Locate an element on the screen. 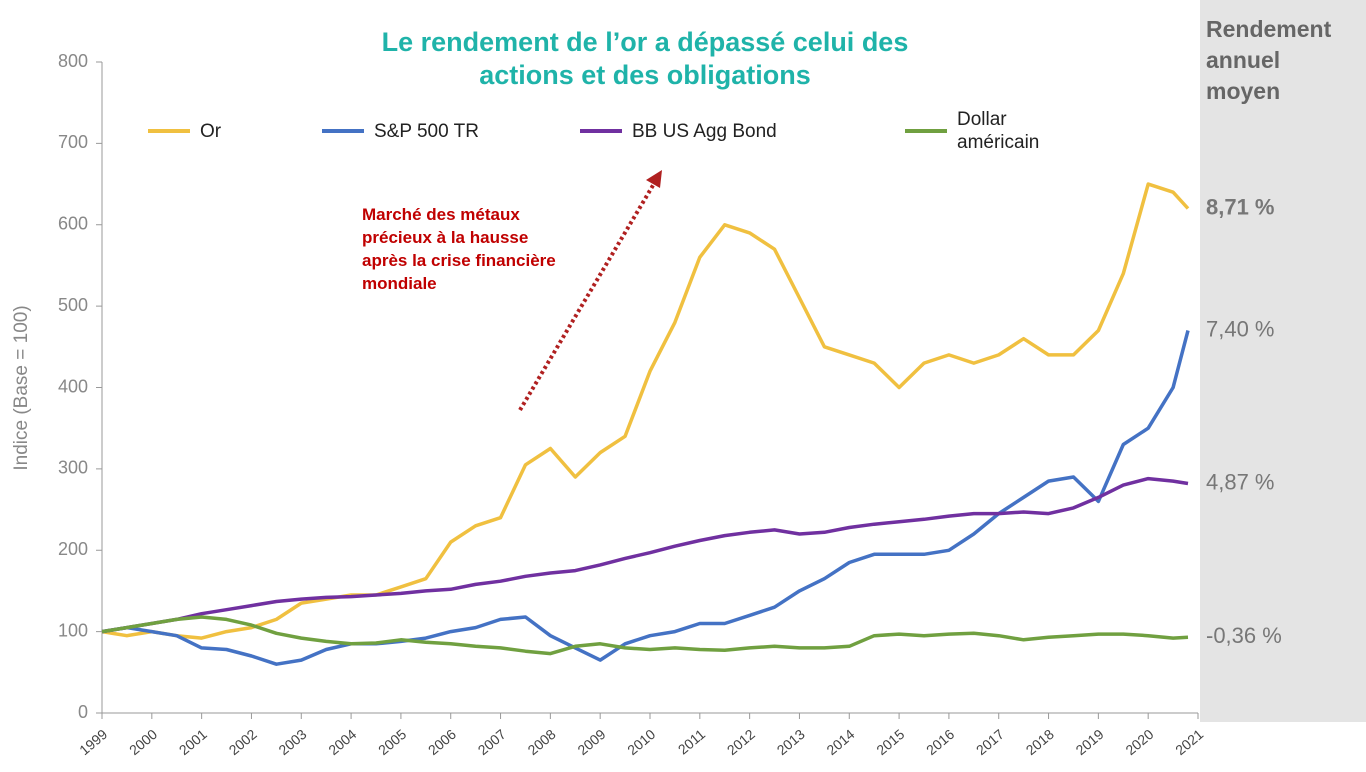 The height and width of the screenshot is (772, 1366). series-line is located at coordinates (645, 635).